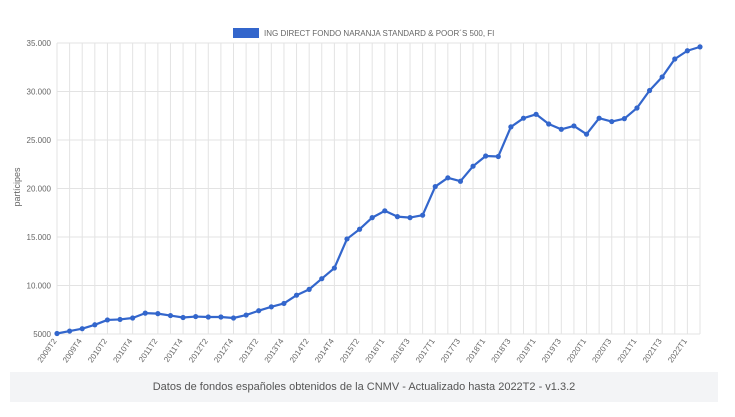 This screenshot has height=417, width=735. Describe the element at coordinates (299, 351) in the screenshot. I see `x-tick-label: 2014T2` at that location.